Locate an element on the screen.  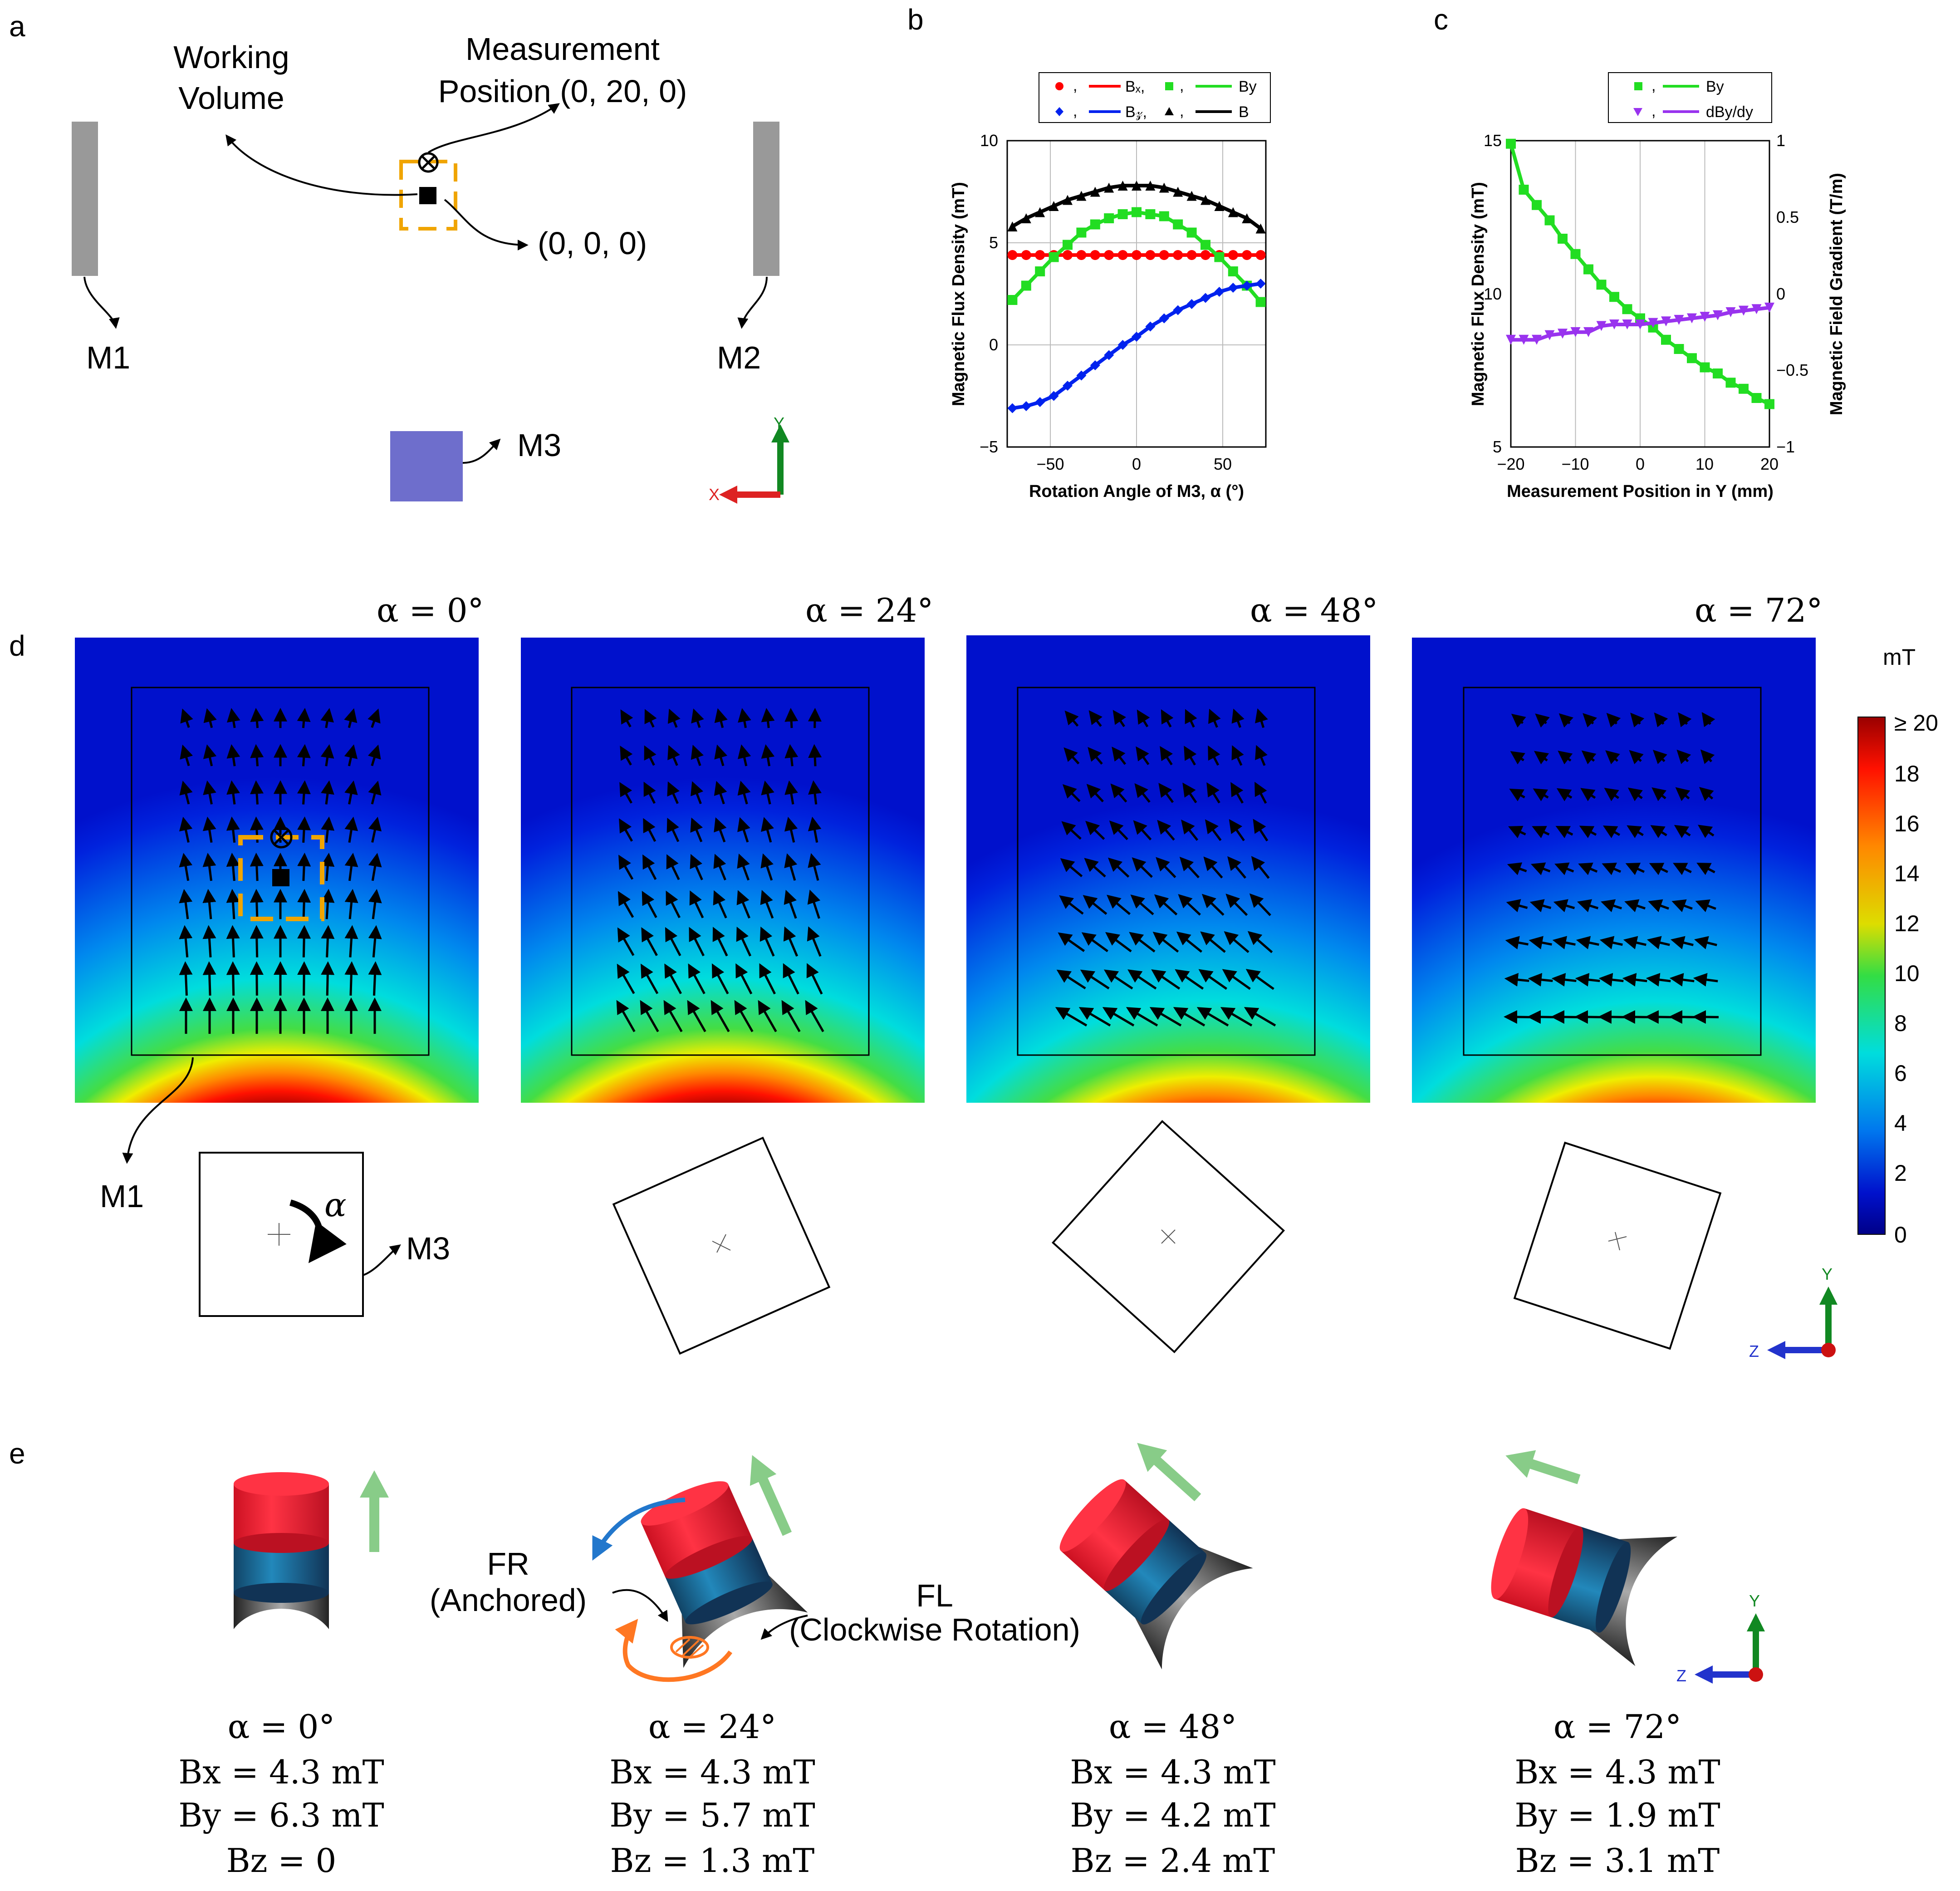
fl-rotation-arrow is located at coordinates (674, 1650).